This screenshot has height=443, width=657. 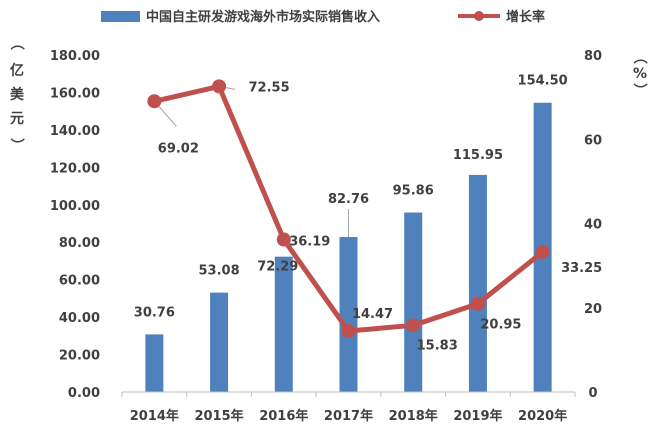 I want to click on line-value-label: 20.95, so click(x=500, y=325).